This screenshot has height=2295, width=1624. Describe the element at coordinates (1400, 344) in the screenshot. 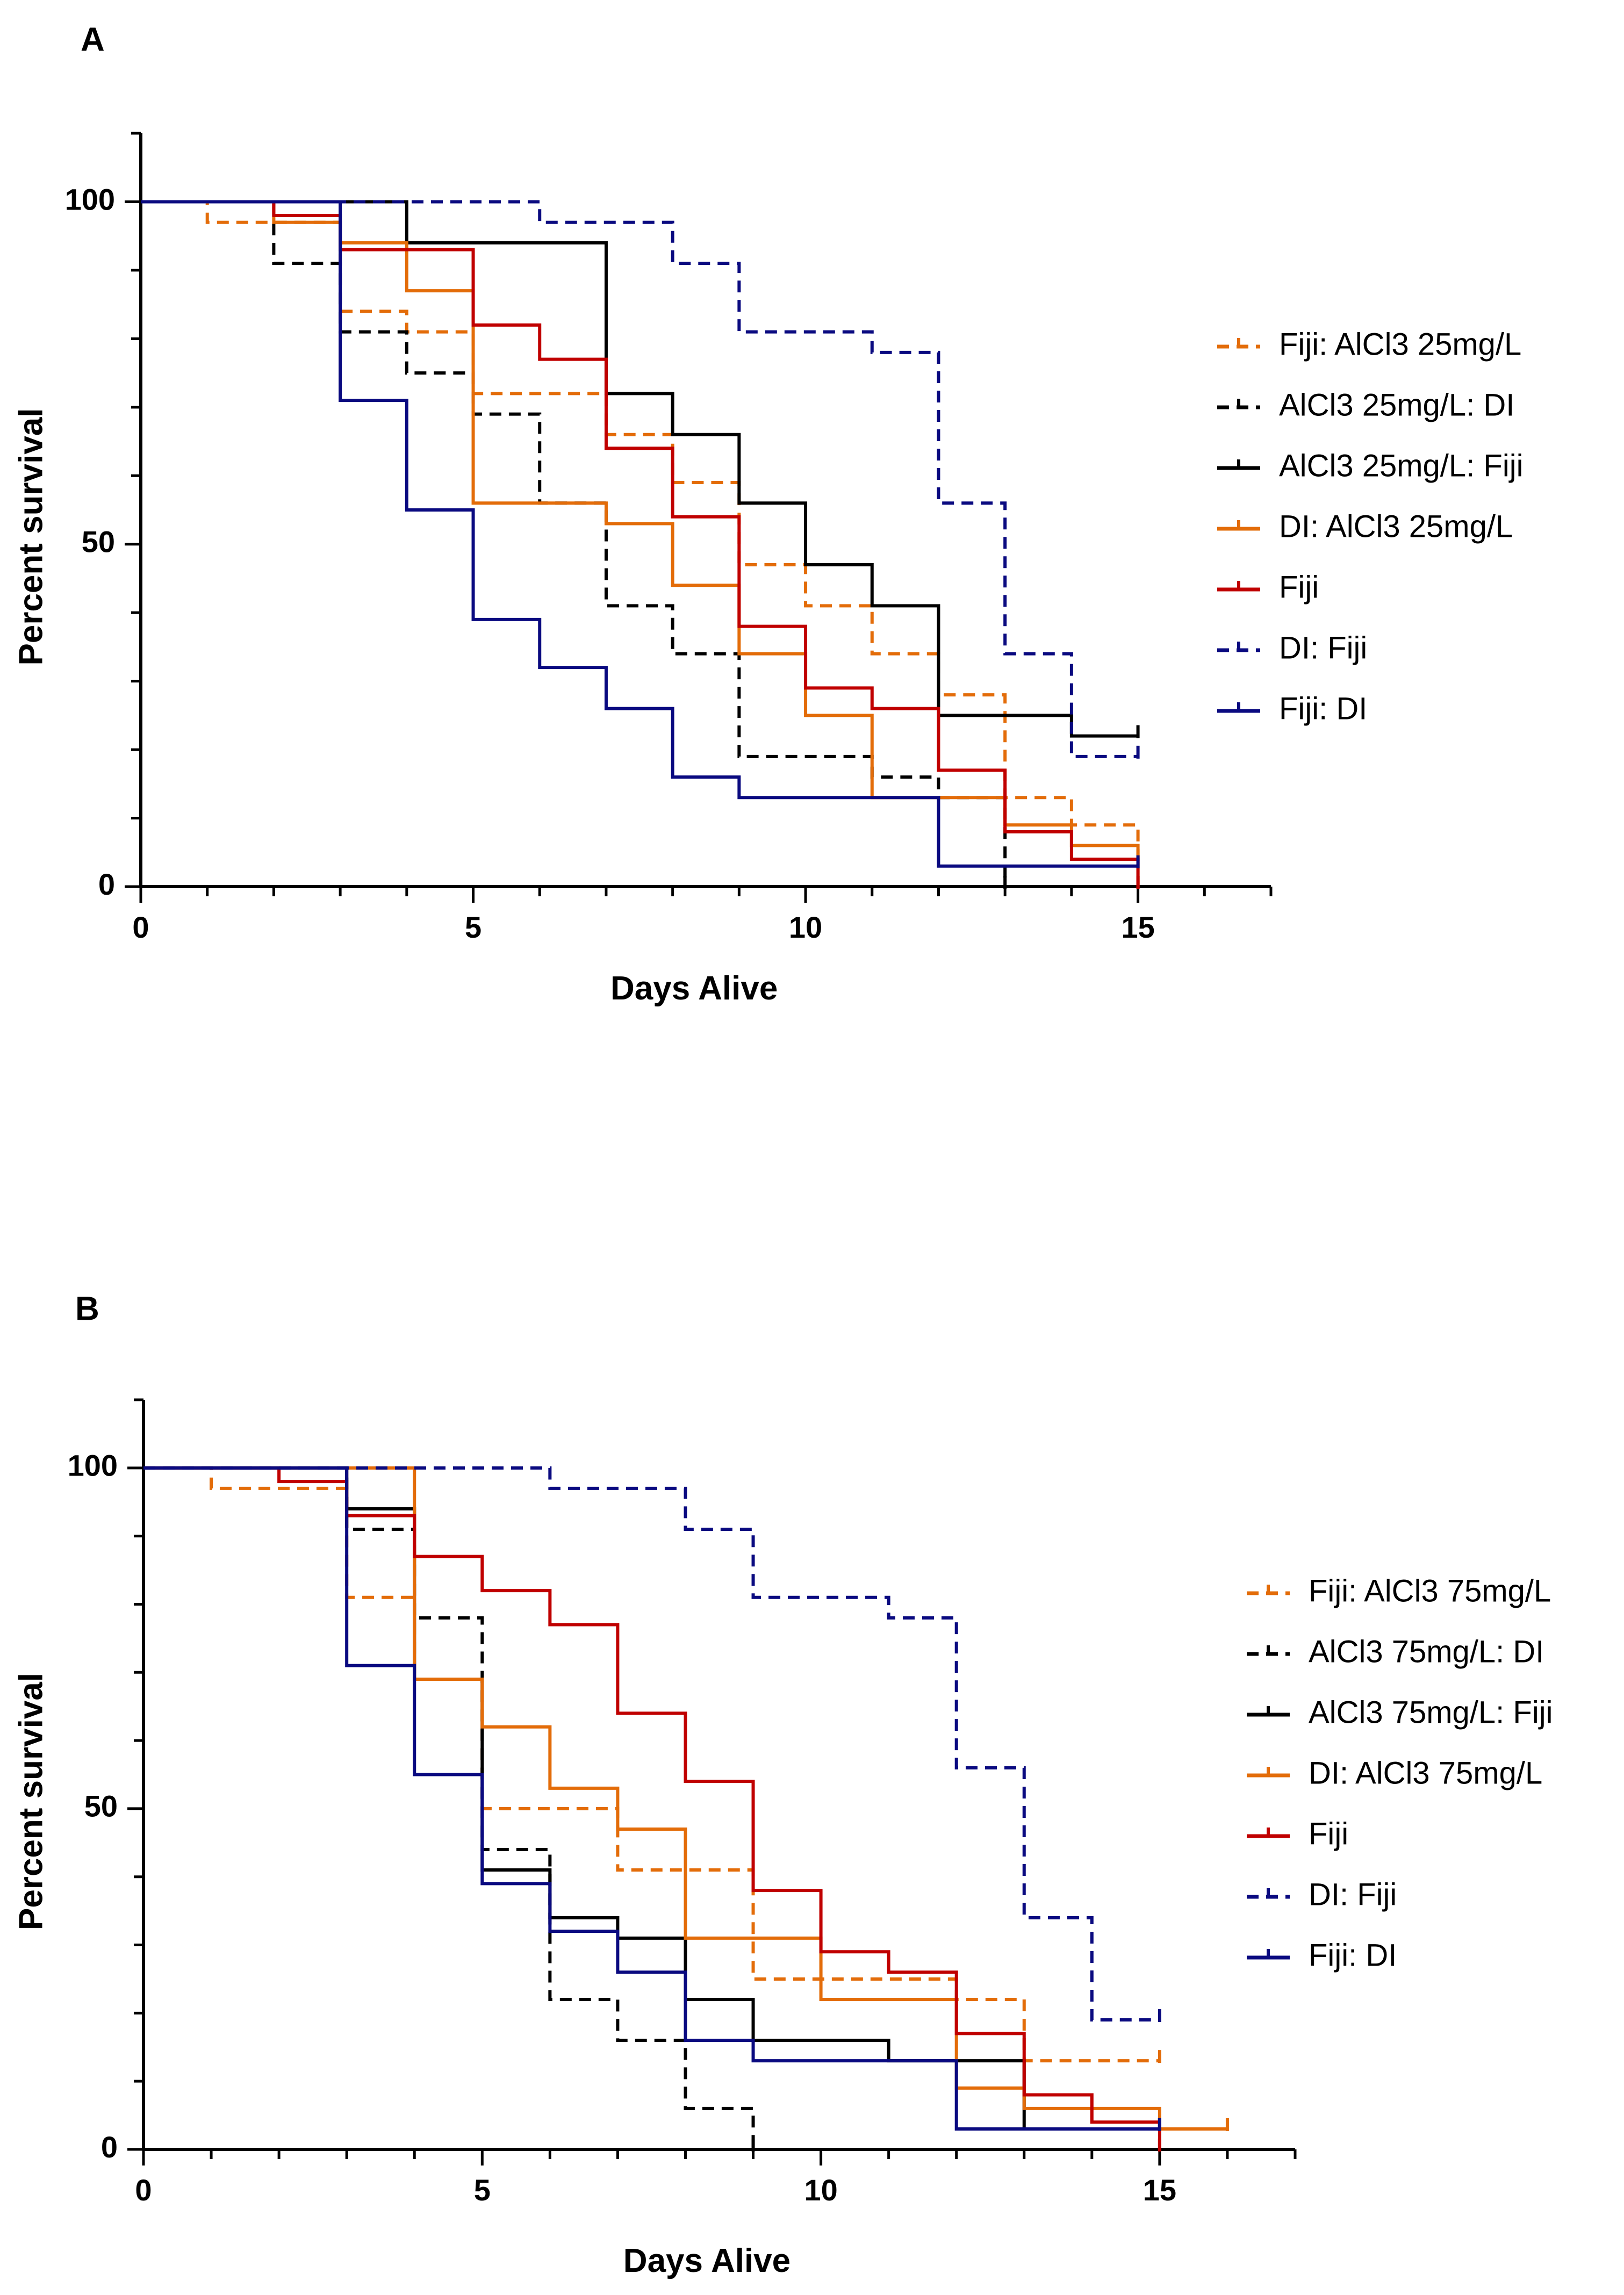

I see `legend-label: Fiji: AlCl3 25mg/L` at that location.